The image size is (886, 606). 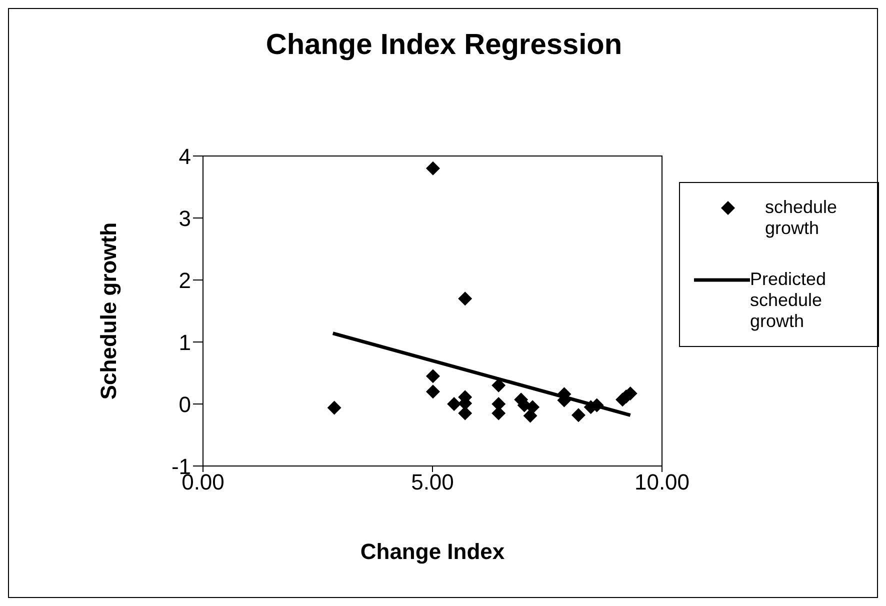 What do you see at coordinates (662, 482) in the screenshot?
I see `x-tick-label: 10.00` at bounding box center [662, 482].